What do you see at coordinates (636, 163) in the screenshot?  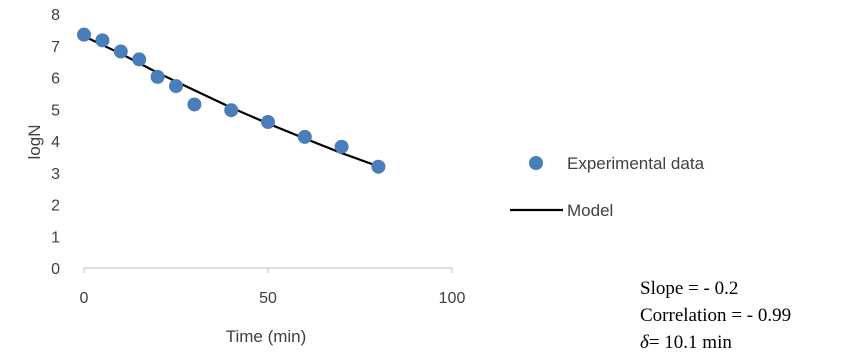 I see `legend-label-experimental: Experimental data` at bounding box center [636, 163].